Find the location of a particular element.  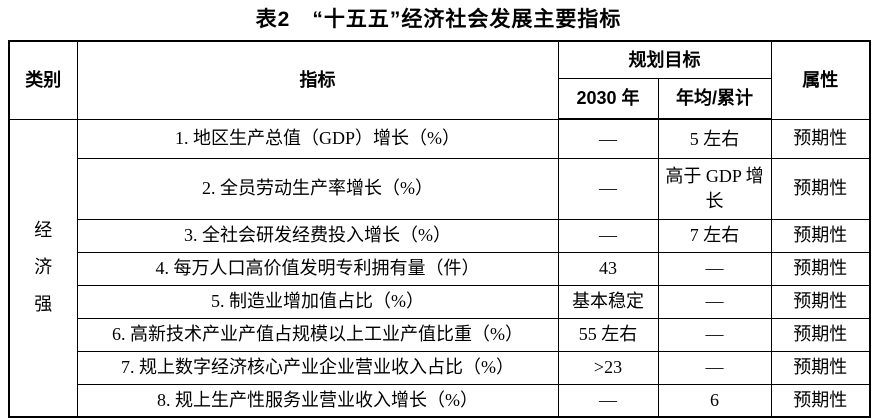

annual-cumulative-cell: 5 左右 is located at coordinates (714, 138).